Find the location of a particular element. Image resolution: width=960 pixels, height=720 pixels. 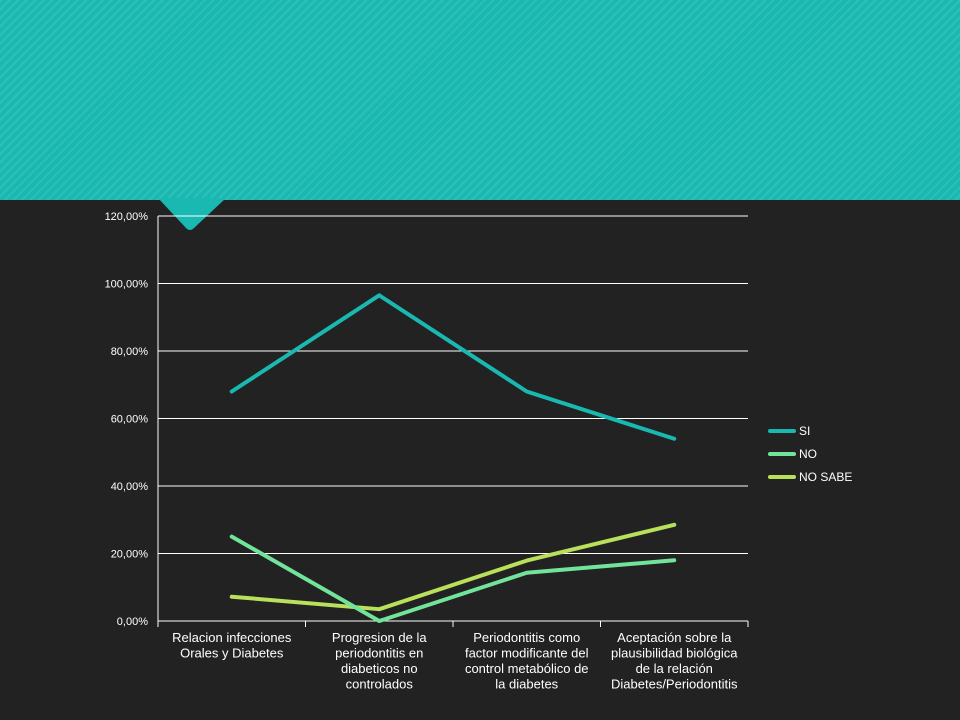

series-line-si is located at coordinates (453, 367).